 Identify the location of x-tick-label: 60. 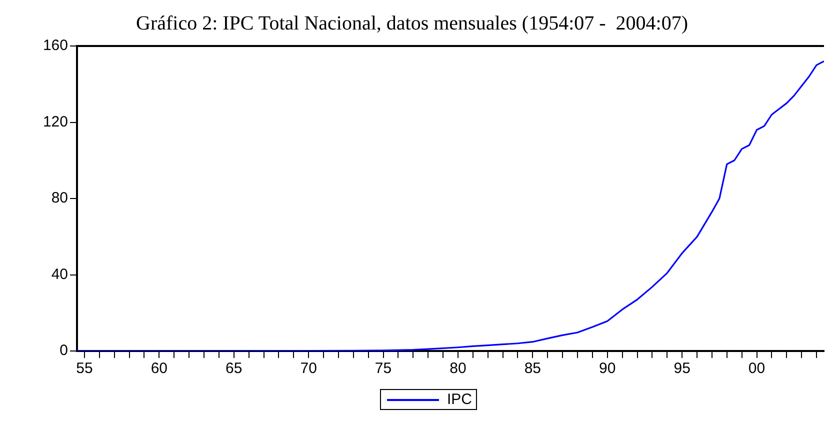
(159, 369).